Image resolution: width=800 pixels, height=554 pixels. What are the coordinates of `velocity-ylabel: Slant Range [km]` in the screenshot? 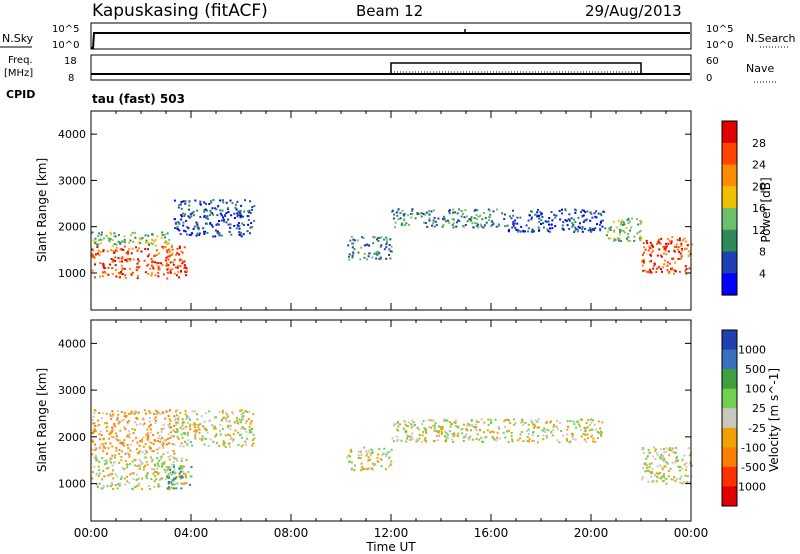 It's located at (42, 420).